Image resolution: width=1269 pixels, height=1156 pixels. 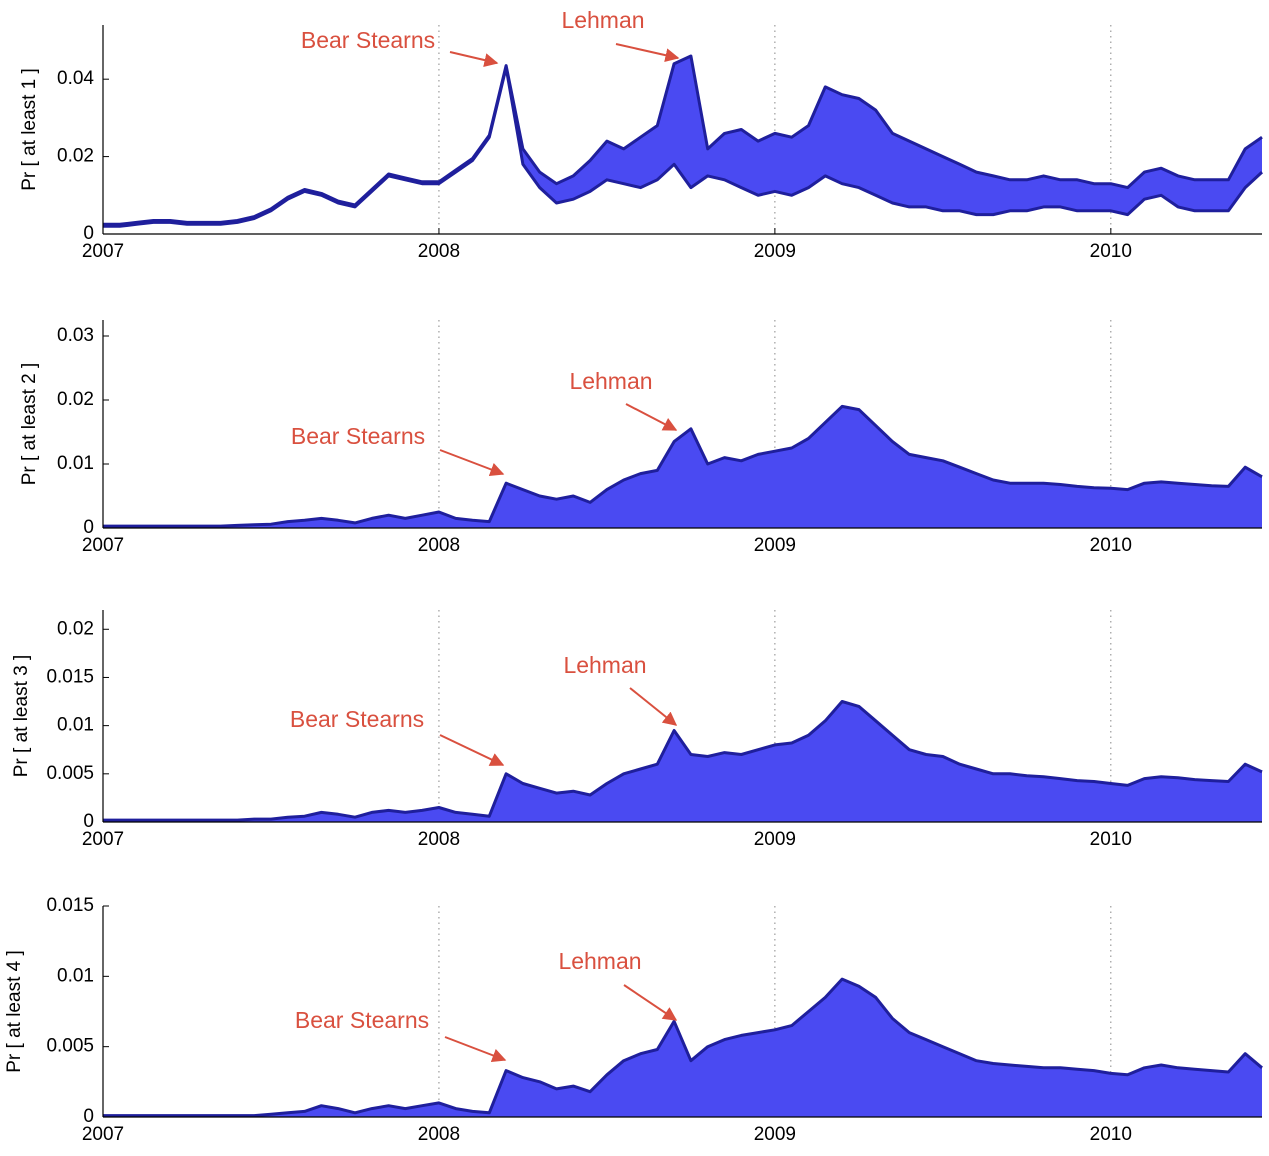 What do you see at coordinates (29, 129) in the screenshot?
I see `y-axis-label: Pr [ at least 1 ]` at bounding box center [29, 129].